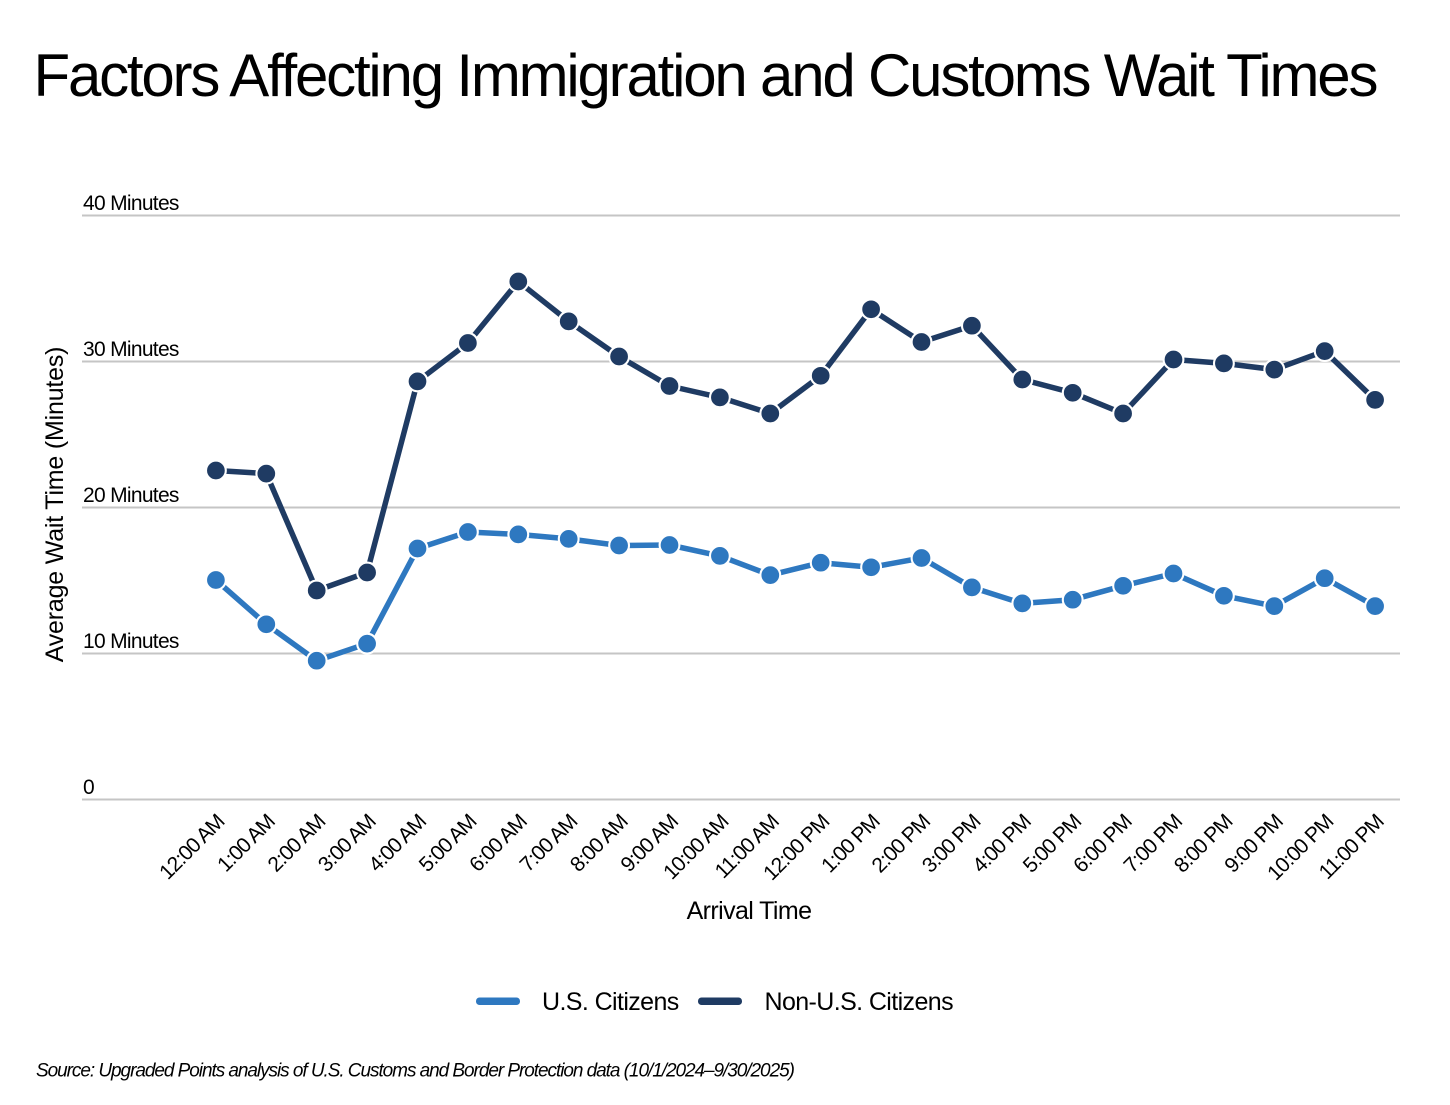 This screenshot has width=1450, height=1105. Describe the element at coordinates (131, 641) in the screenshot. I see `svg-text: 10 Minutes` at that location.